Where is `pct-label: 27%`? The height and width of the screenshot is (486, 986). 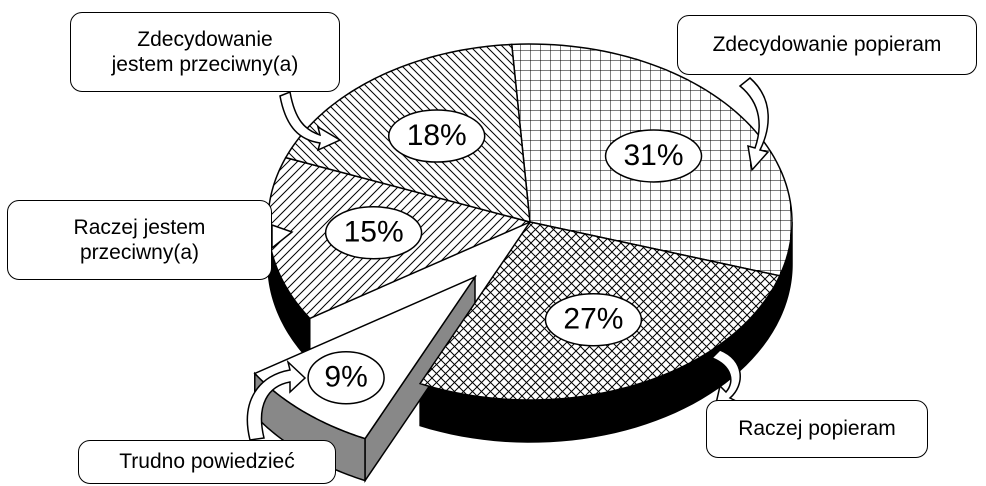
pct-label: 27% is located at coordinates (593, 319).